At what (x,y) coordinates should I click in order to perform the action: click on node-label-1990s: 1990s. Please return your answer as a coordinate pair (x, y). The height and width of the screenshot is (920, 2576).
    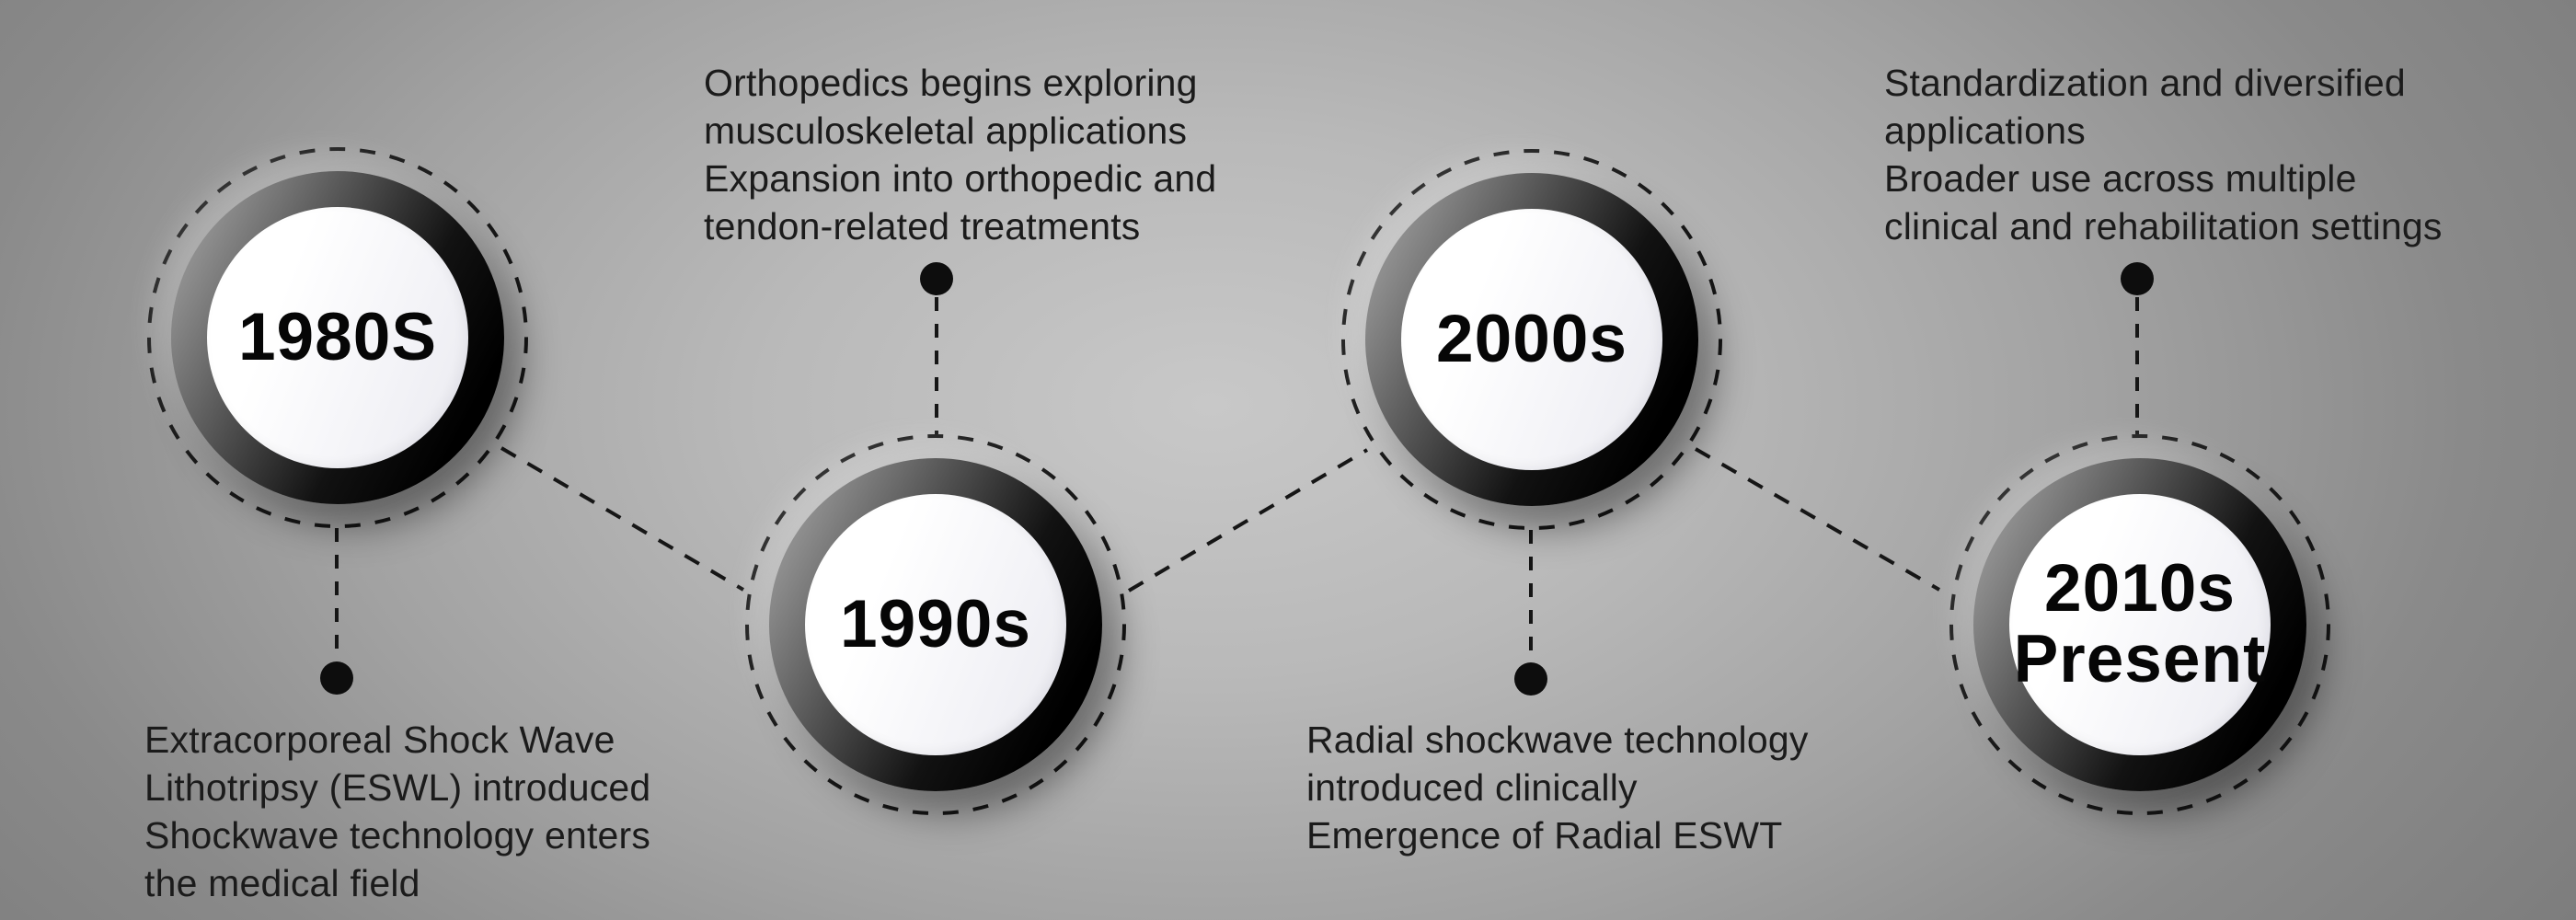
    Looking at the image, I should click on (935, 623).